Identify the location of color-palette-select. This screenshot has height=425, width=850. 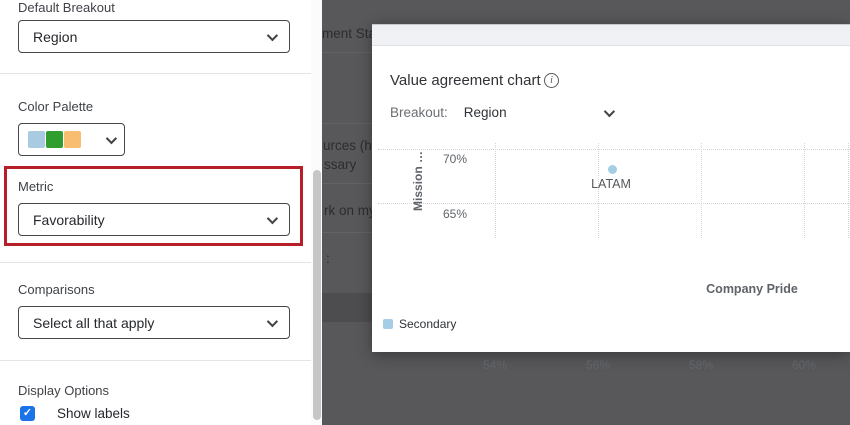
(71, 139).